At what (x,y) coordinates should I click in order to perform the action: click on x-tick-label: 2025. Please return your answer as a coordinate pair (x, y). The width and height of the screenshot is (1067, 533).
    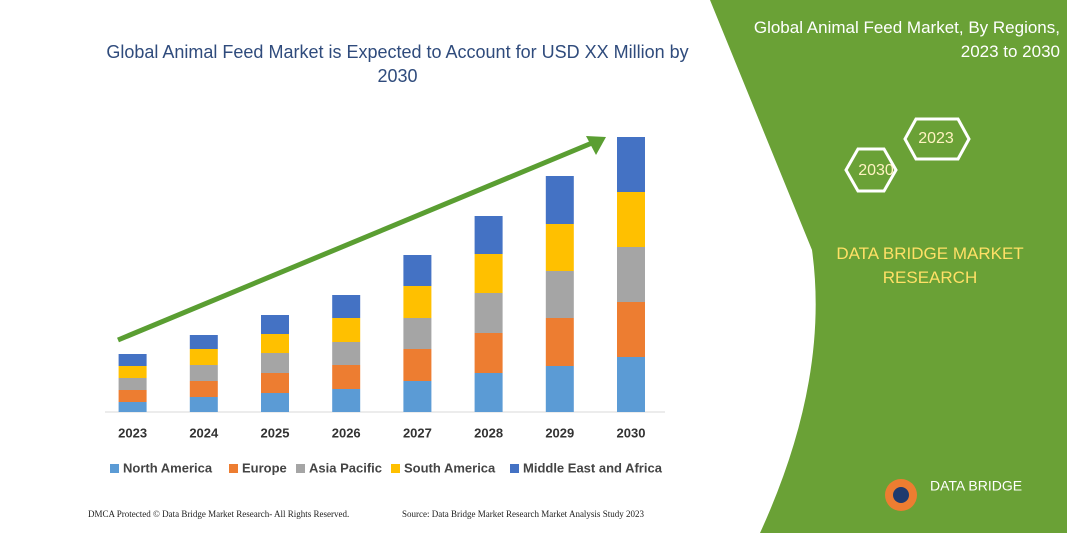
    Looking at the image, I should click on (275, 432).